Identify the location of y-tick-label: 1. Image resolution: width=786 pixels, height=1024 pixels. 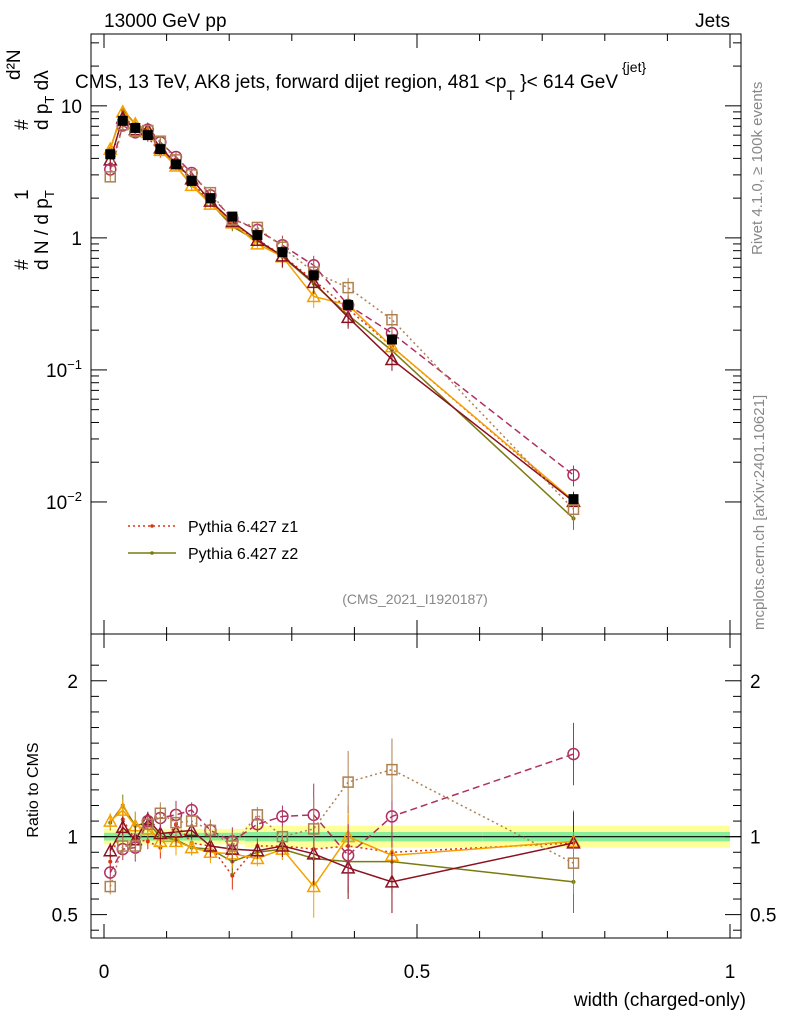
(76, 239).